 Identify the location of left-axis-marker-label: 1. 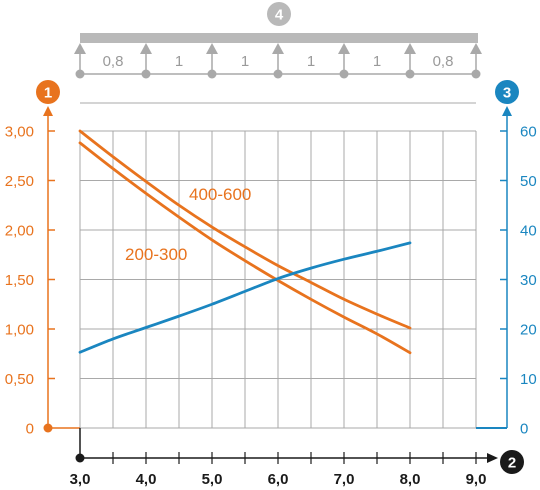
(48, 93).